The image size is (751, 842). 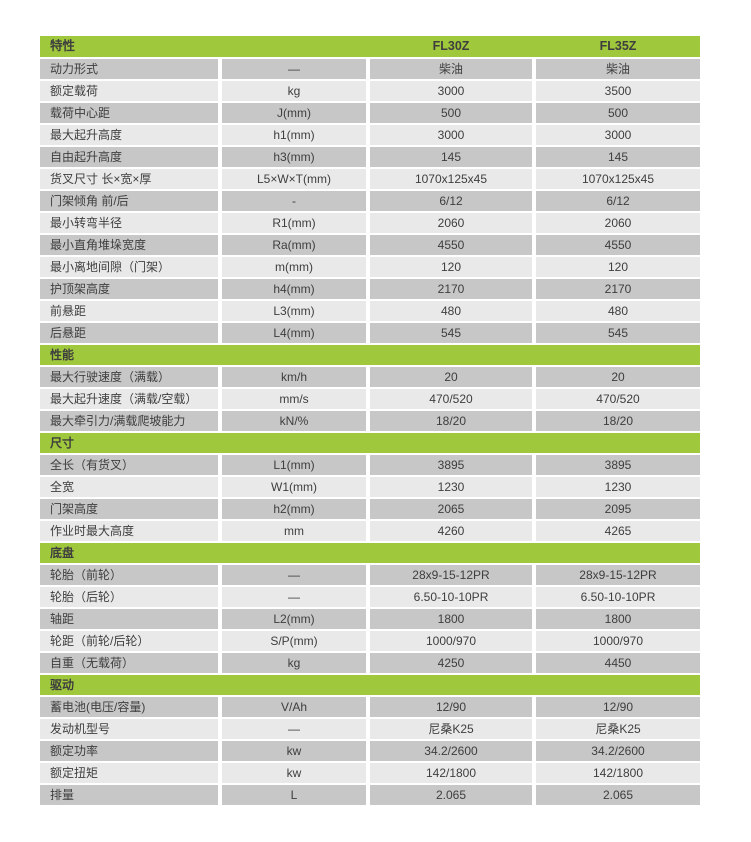 I want to click on row-label: 前悬距, so click(x=129, y=311).